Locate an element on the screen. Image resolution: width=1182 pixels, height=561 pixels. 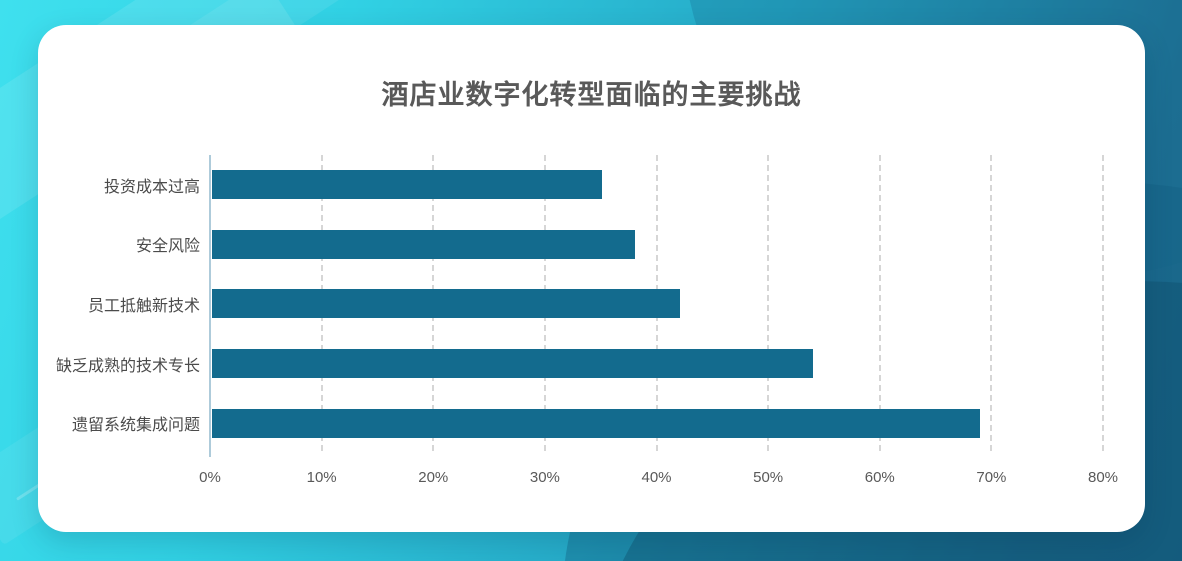
x-axis-tick-label: 60% is located at coordinates (879, 477).